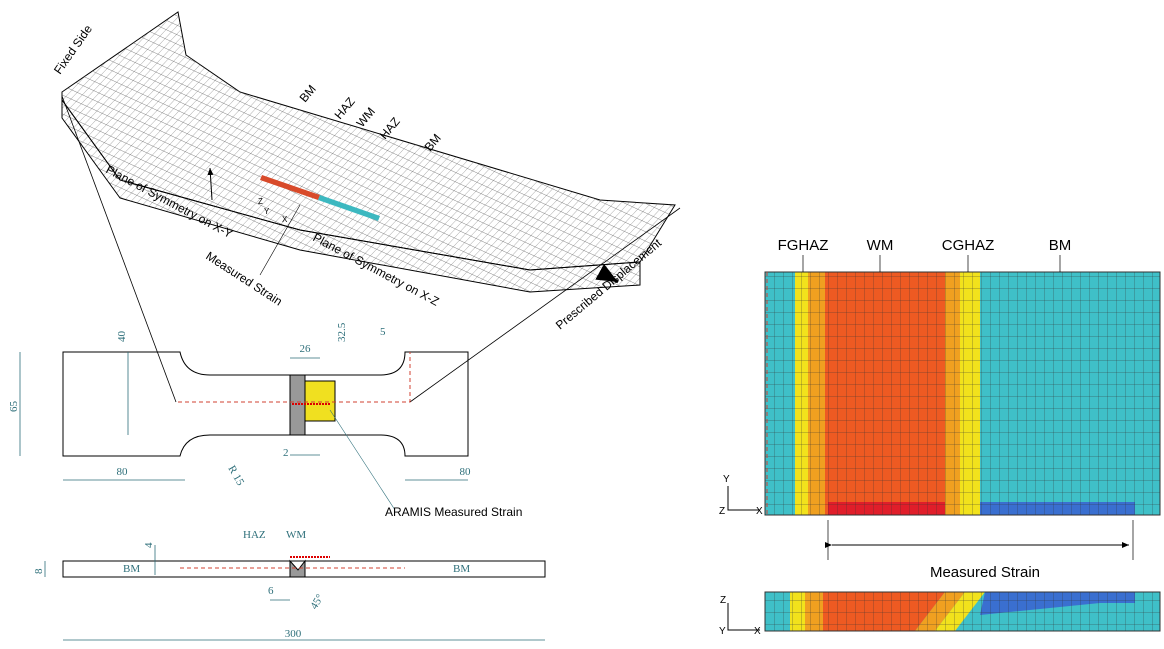 The image size is (1164, 649). I want to click on dimension: 26, so click(306, 349).